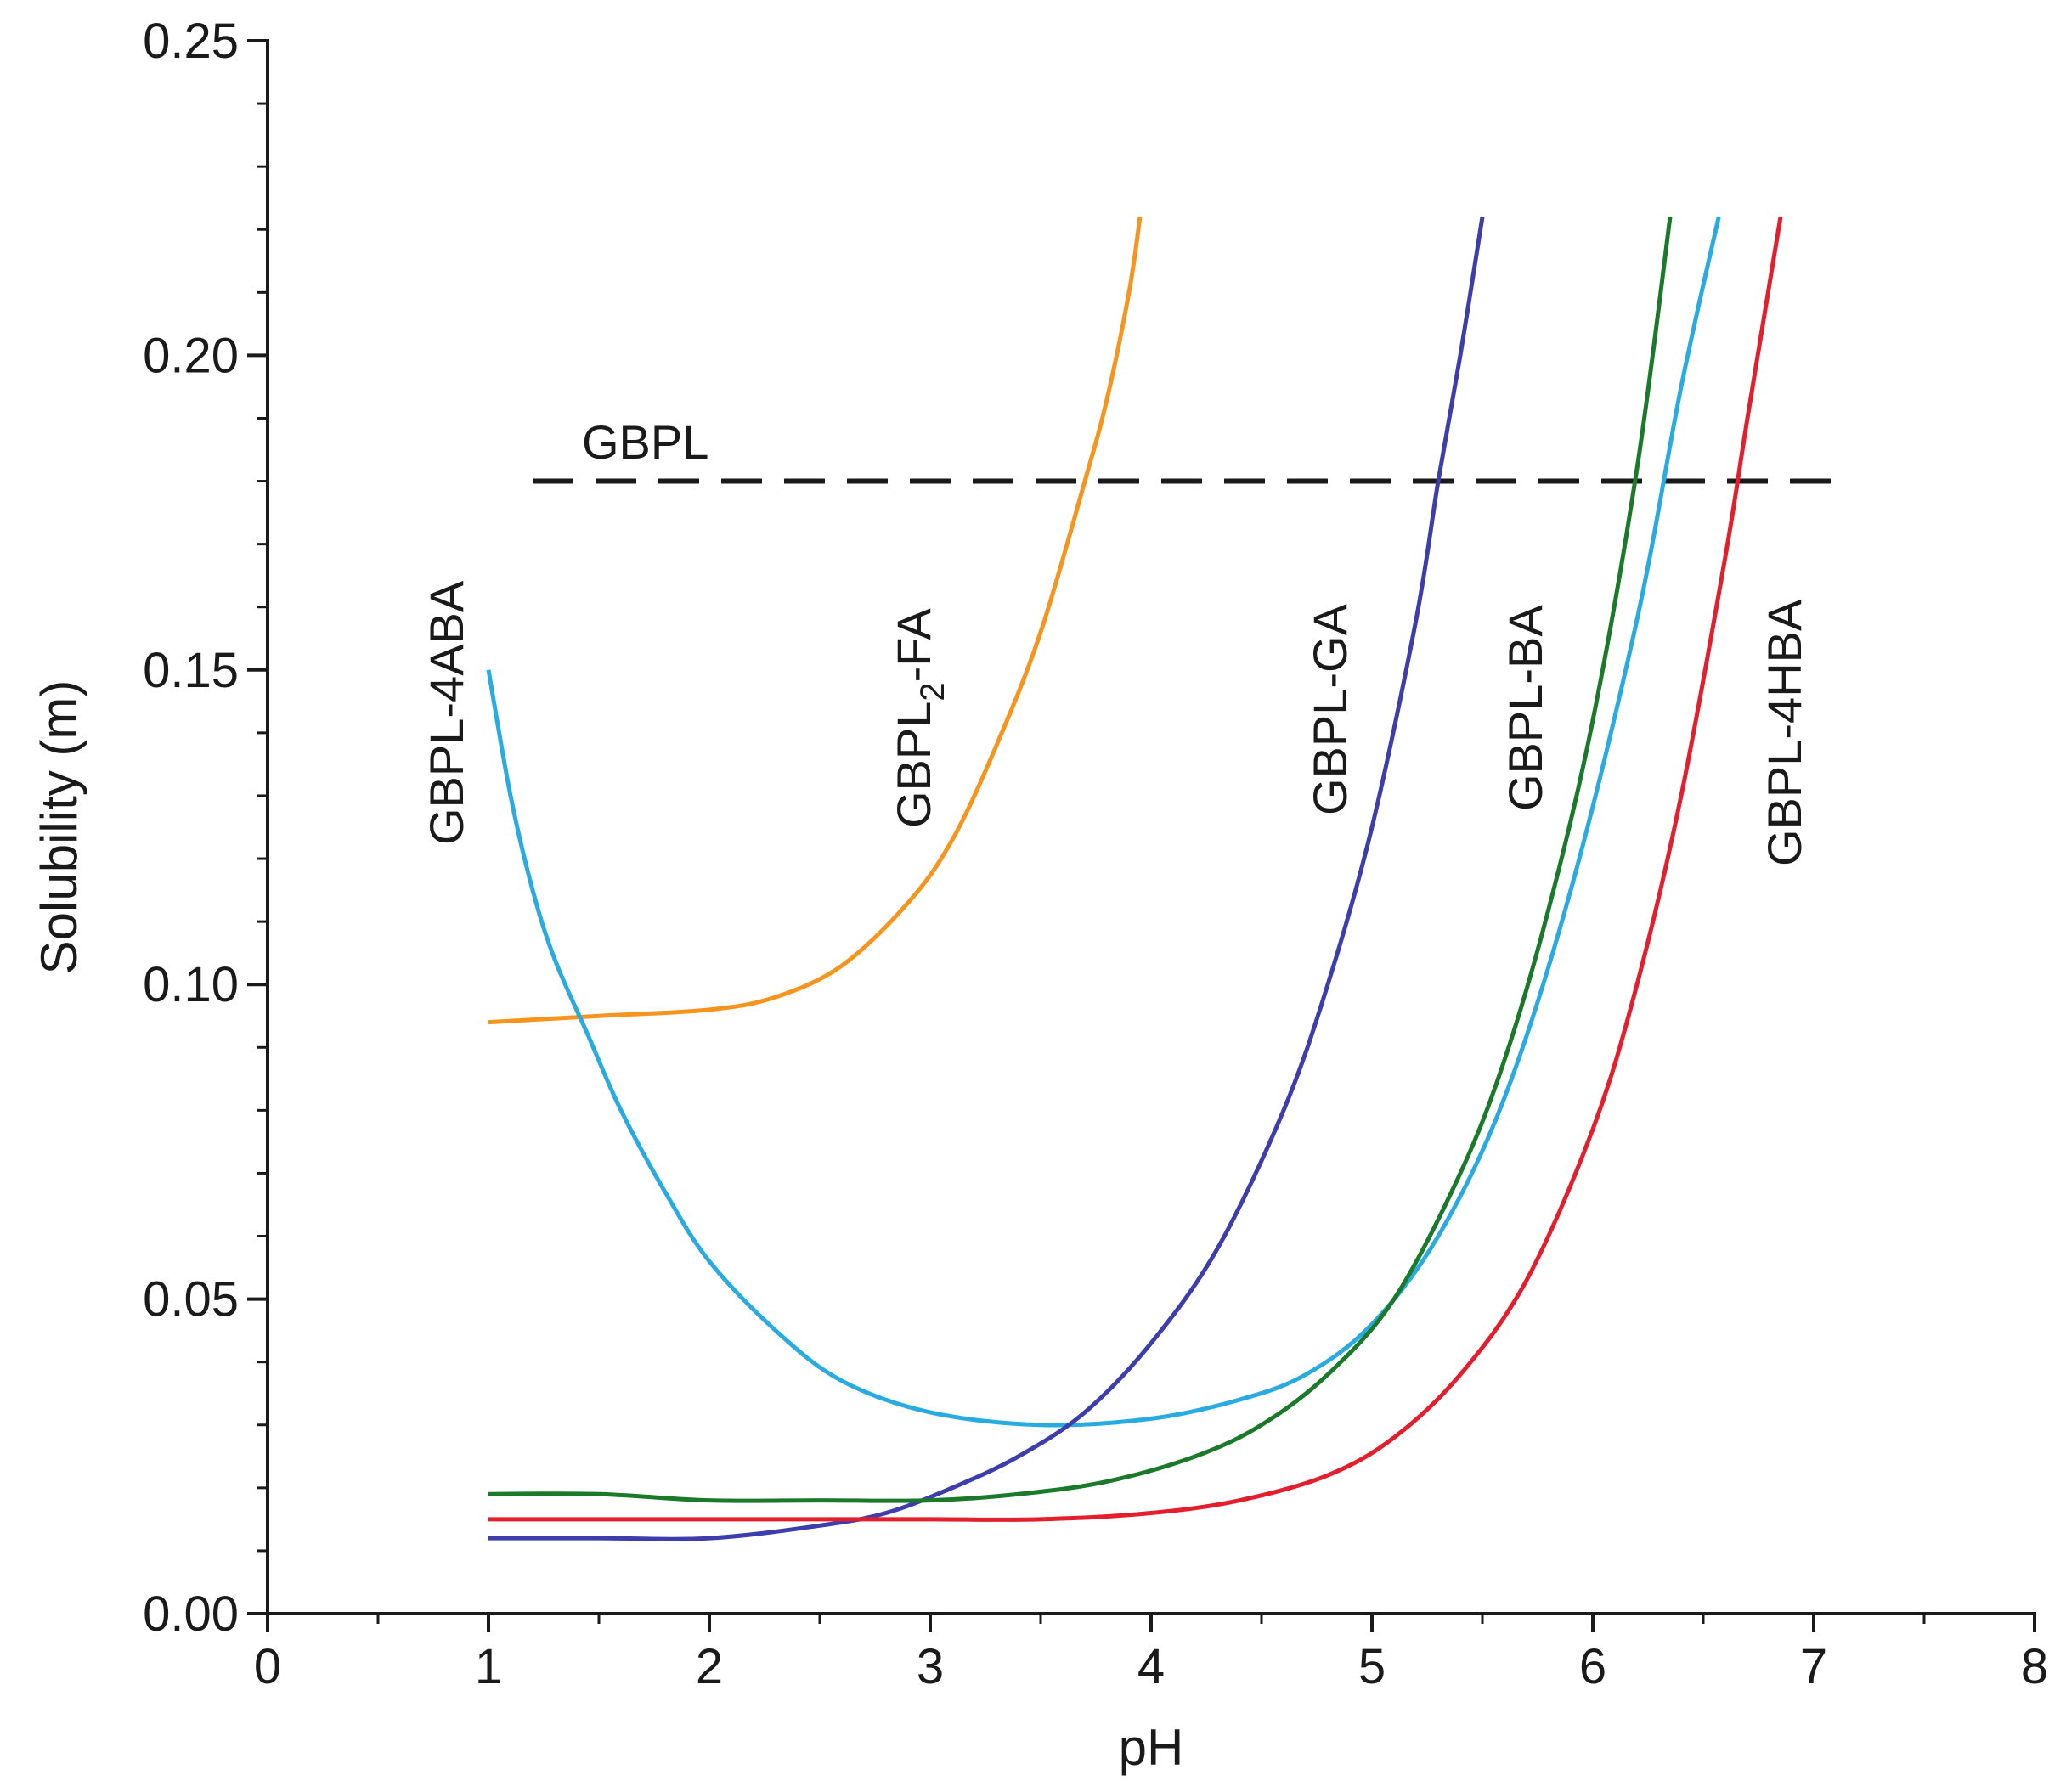 This screenshot has height=1792, width=2066. Describe the element at coordinates (1526, 708) in the screenshot. I see `series-label-gbpl-ba: GBPL-BA` at that location.